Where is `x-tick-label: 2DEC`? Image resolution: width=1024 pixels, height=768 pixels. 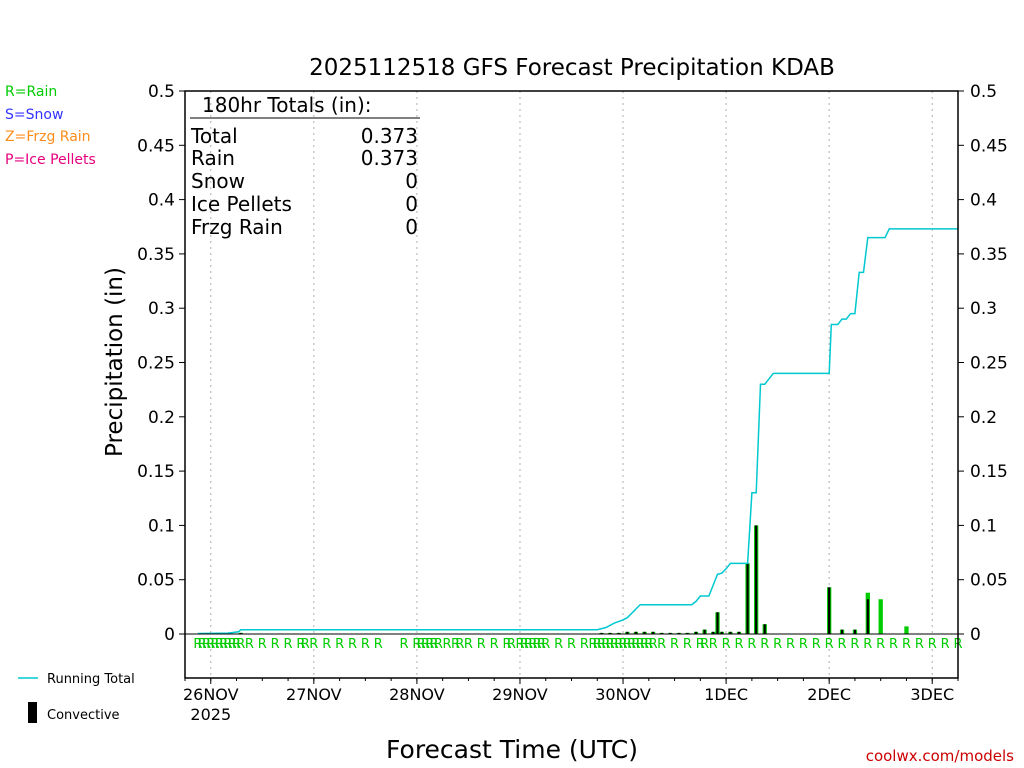
x-tick-label: 2DEC is located at coordinates (829, 694).